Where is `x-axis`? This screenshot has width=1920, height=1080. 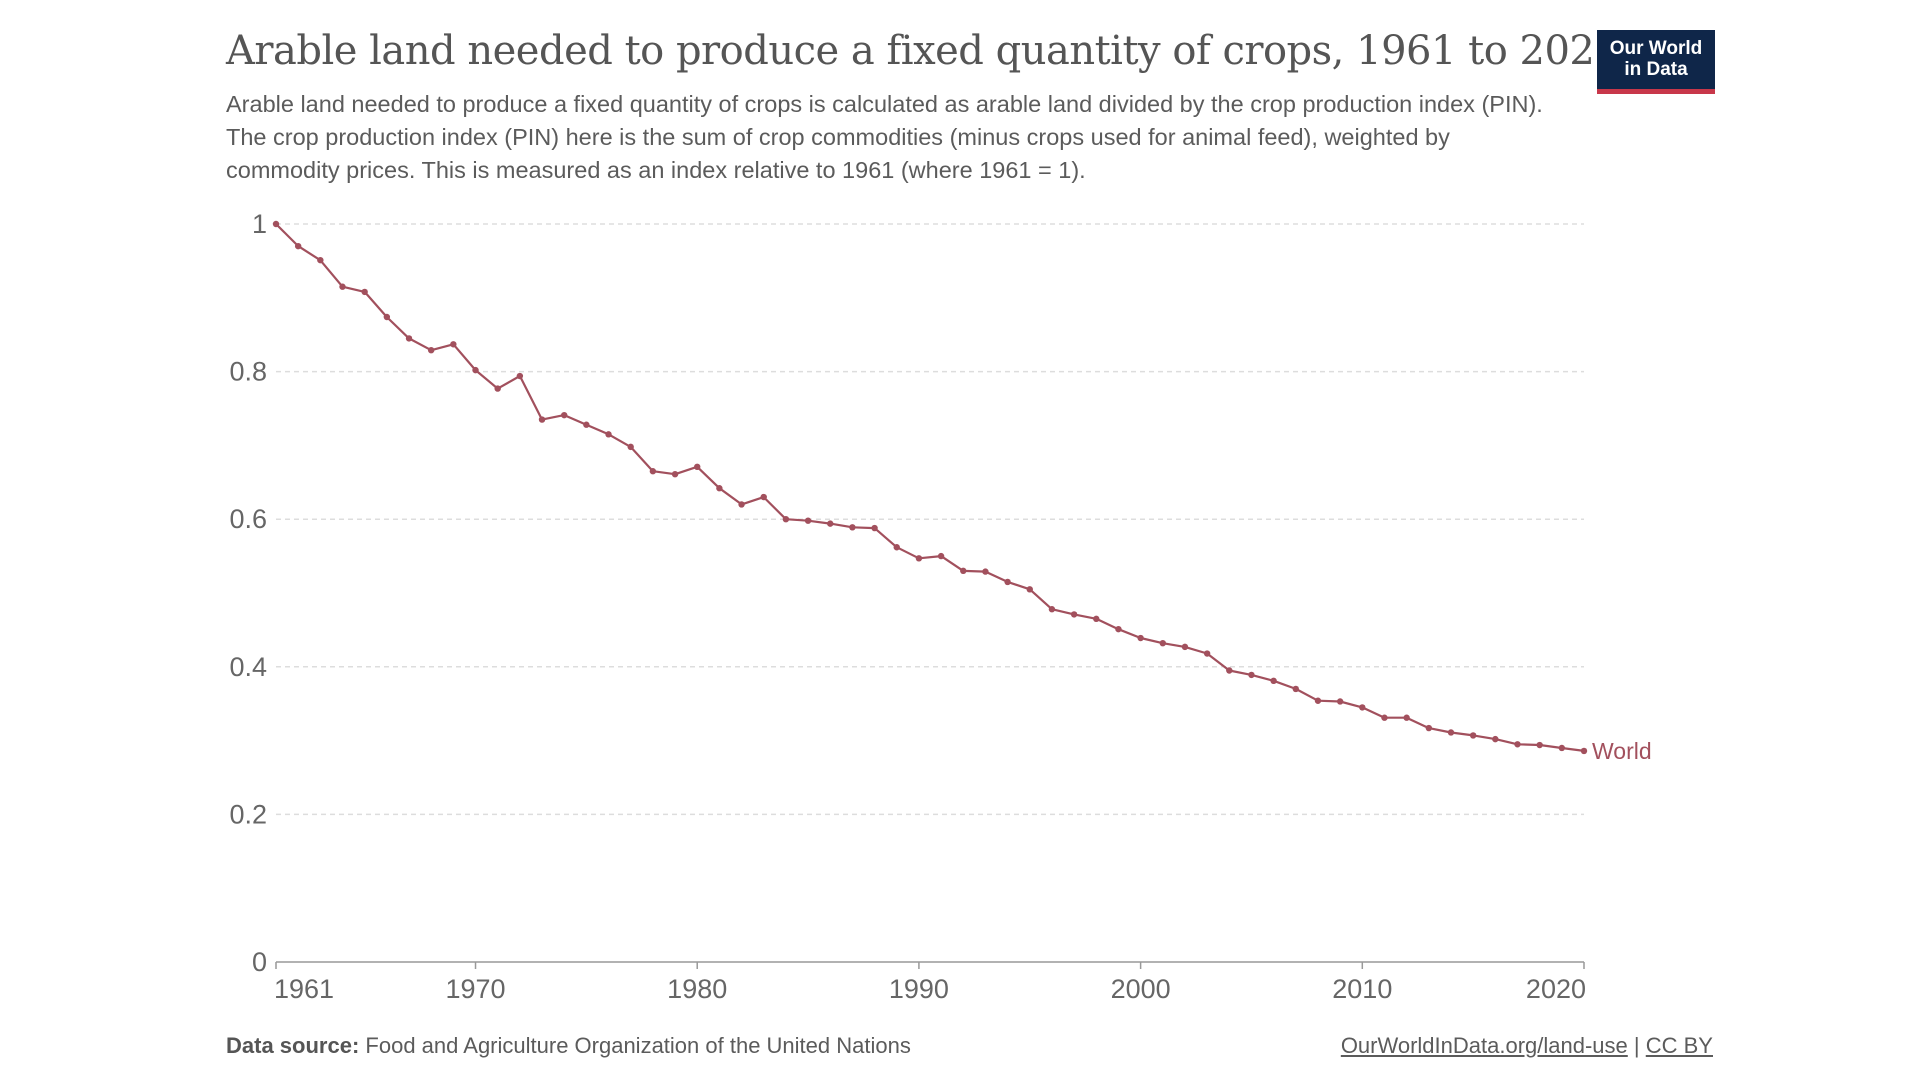 x-axis is located at coordinates (930, 965).